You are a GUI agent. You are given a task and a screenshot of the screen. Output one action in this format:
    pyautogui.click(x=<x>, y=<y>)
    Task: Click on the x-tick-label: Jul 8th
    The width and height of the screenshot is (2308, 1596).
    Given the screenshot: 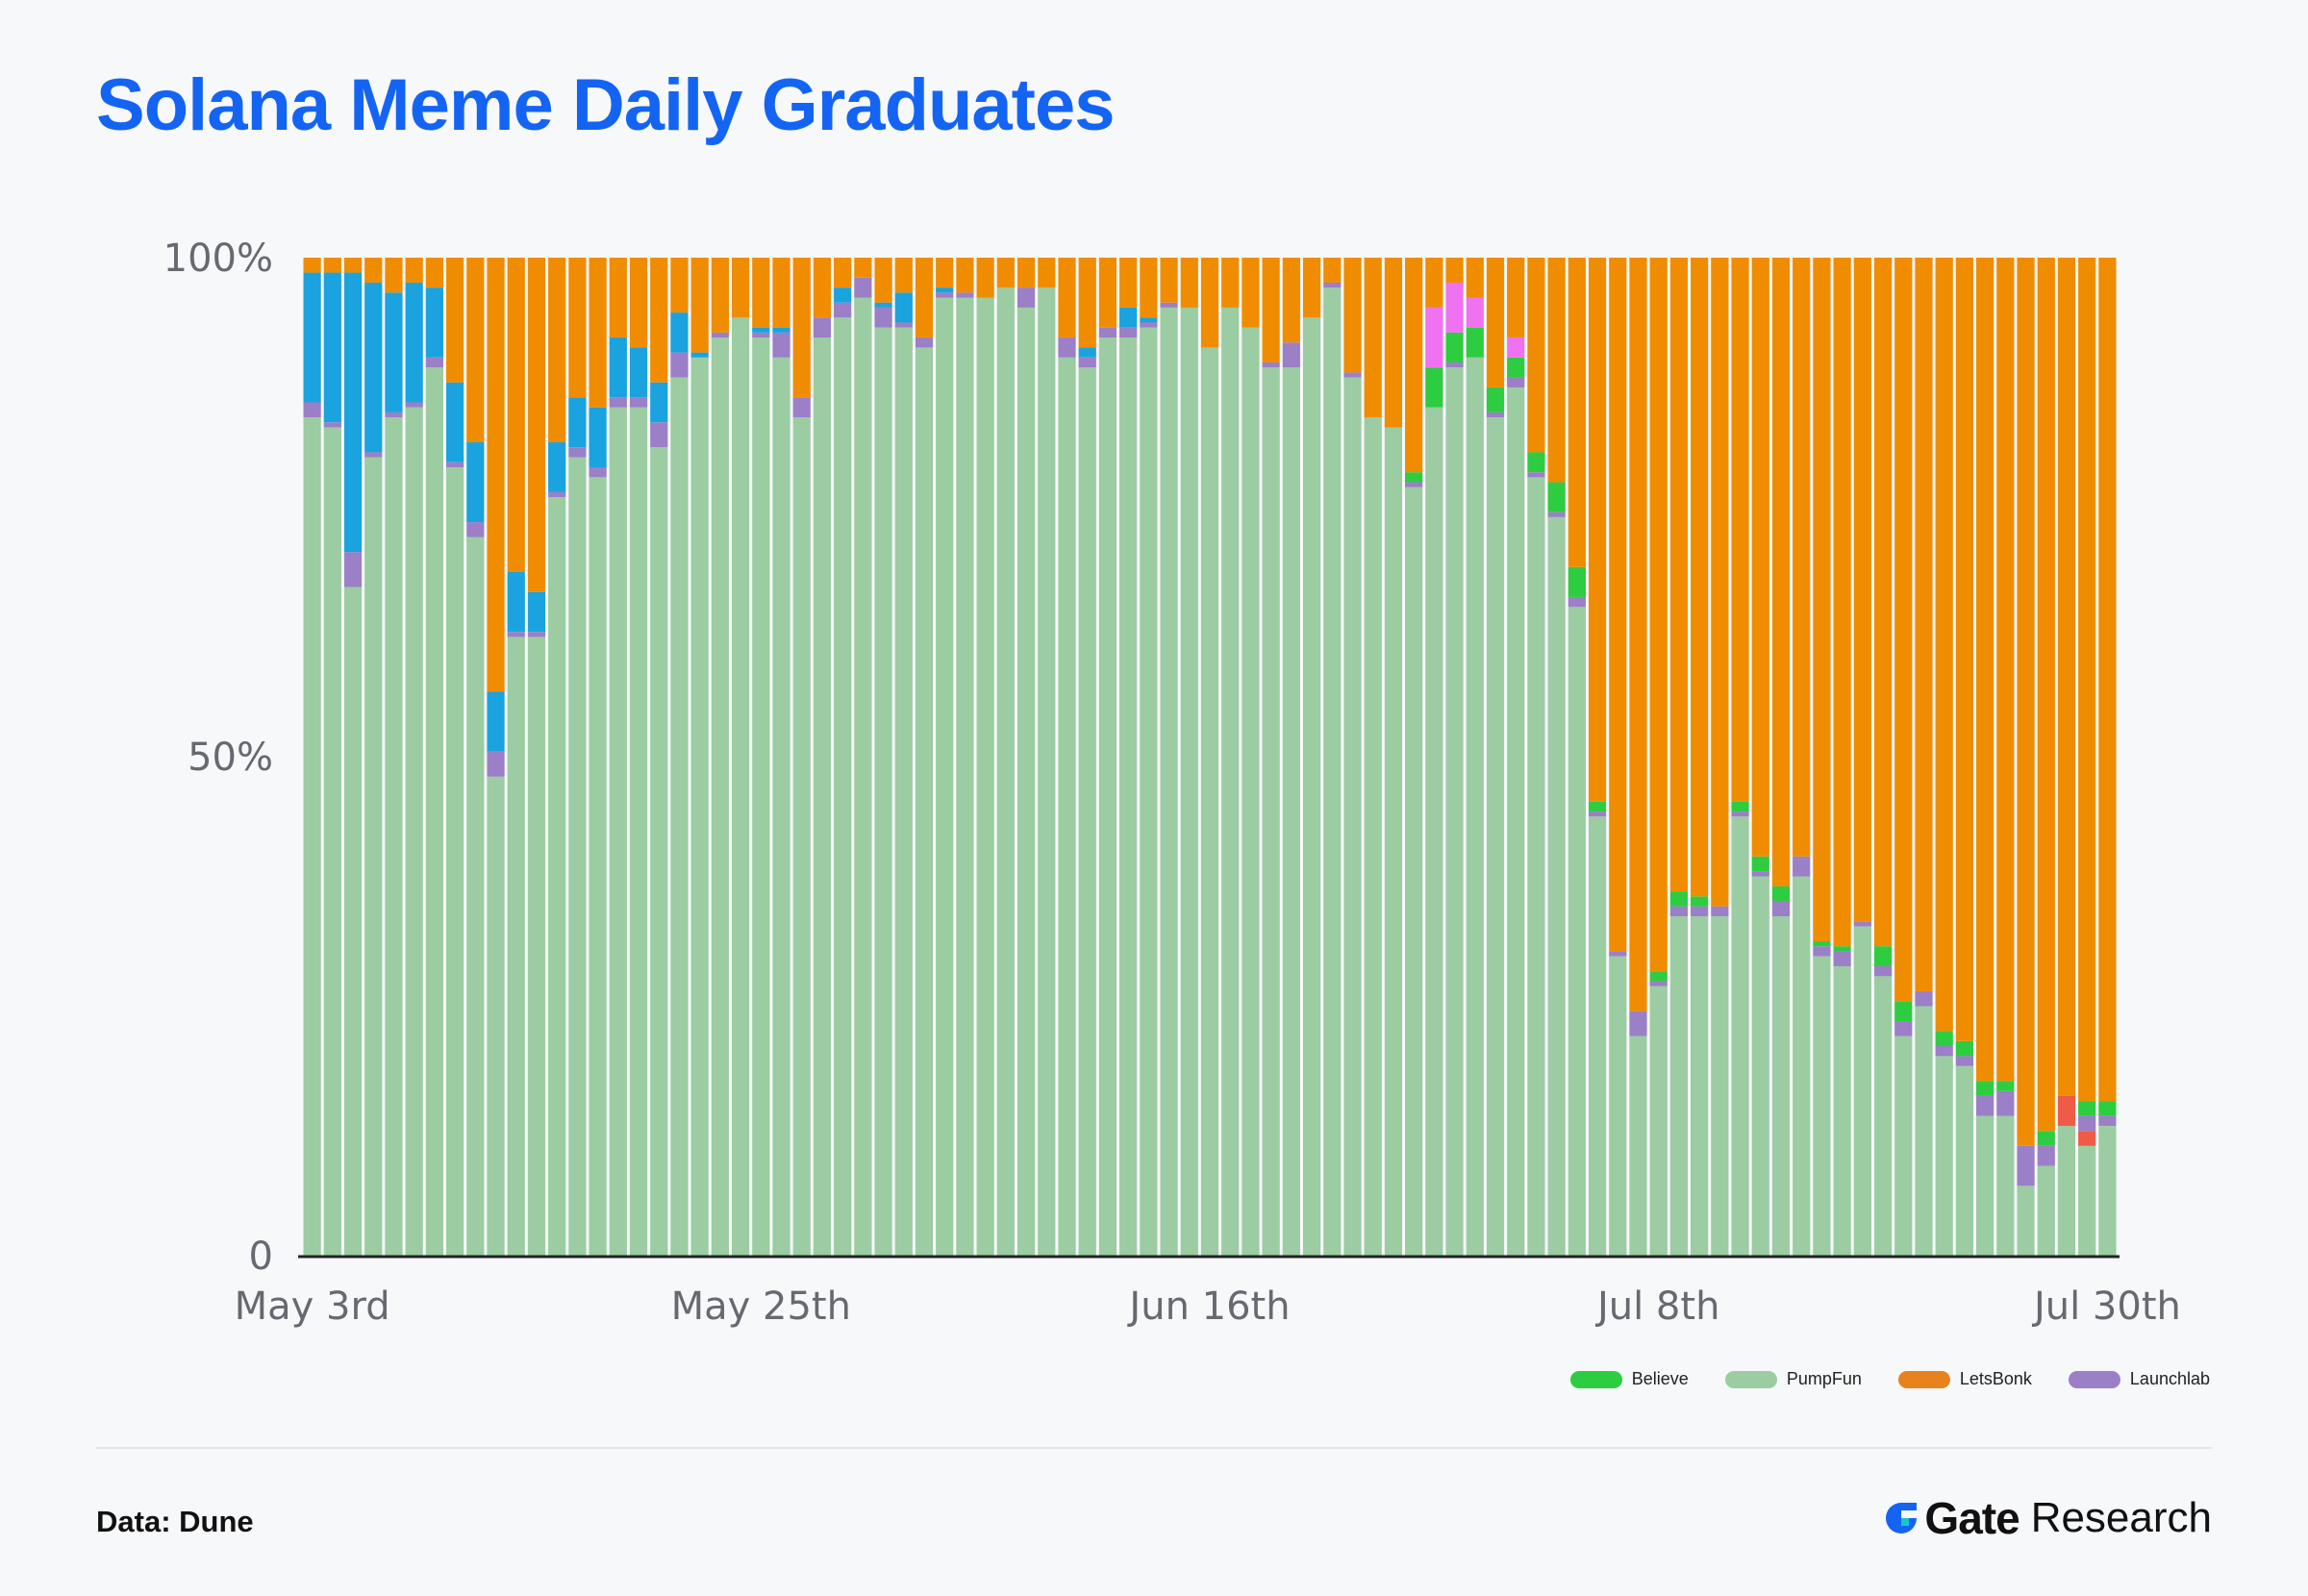 What is the action you would take?
    pyautogui.click(x=1657, y=1306)
    